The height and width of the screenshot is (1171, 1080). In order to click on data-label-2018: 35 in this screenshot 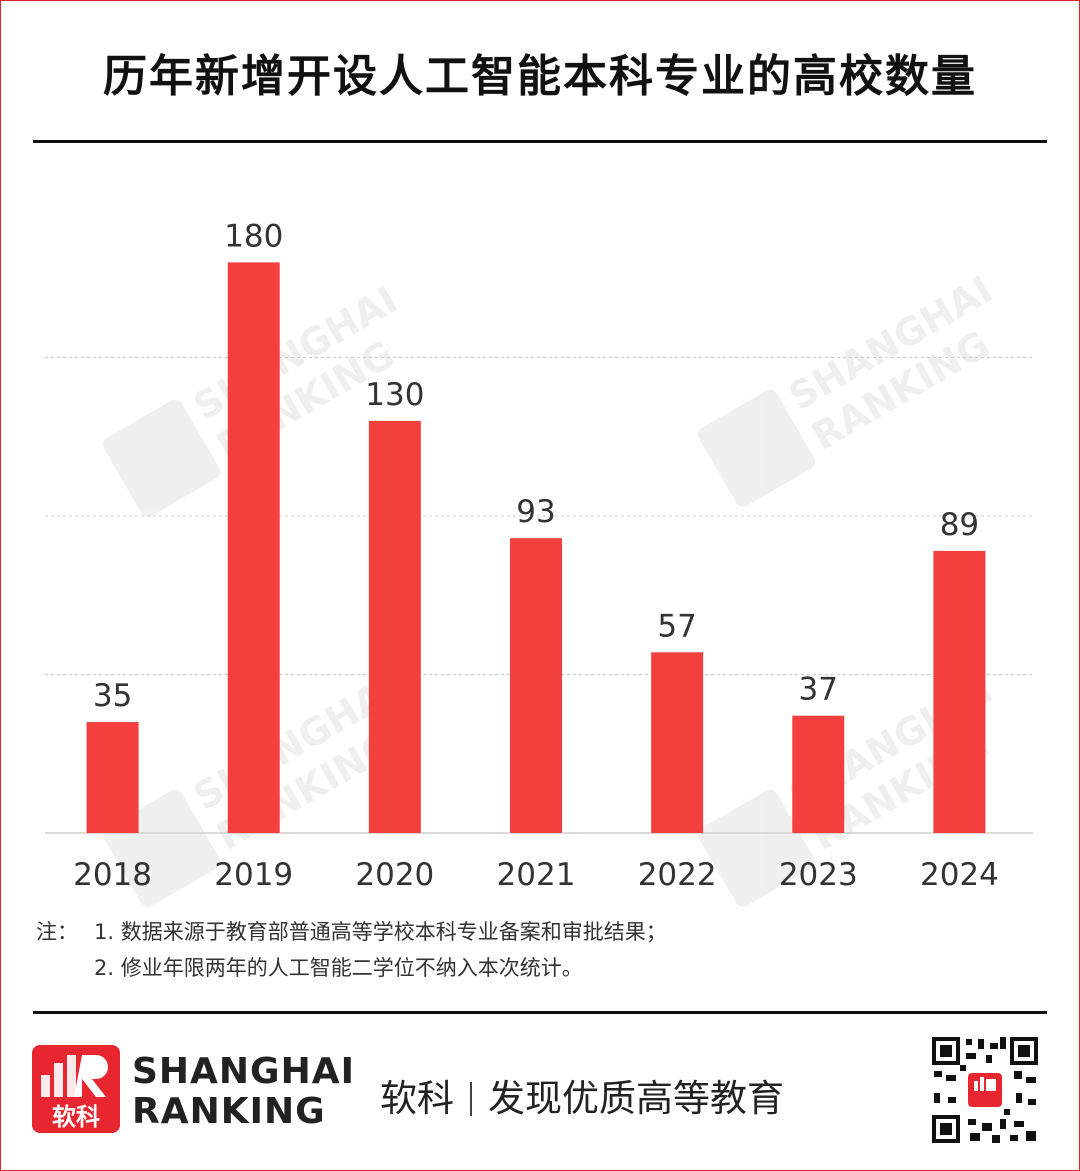, I will do `click(112, 696)`.